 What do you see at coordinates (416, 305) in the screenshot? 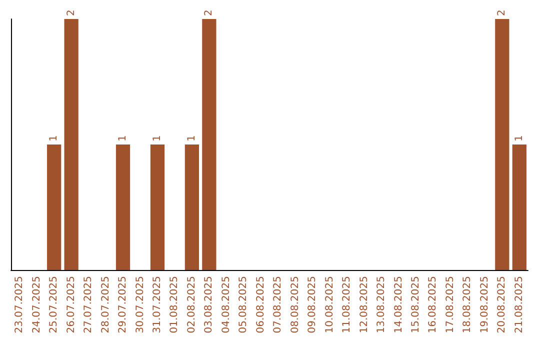
I see `x-tick-label: 15.08.2025` at bounding box center [416, 305].